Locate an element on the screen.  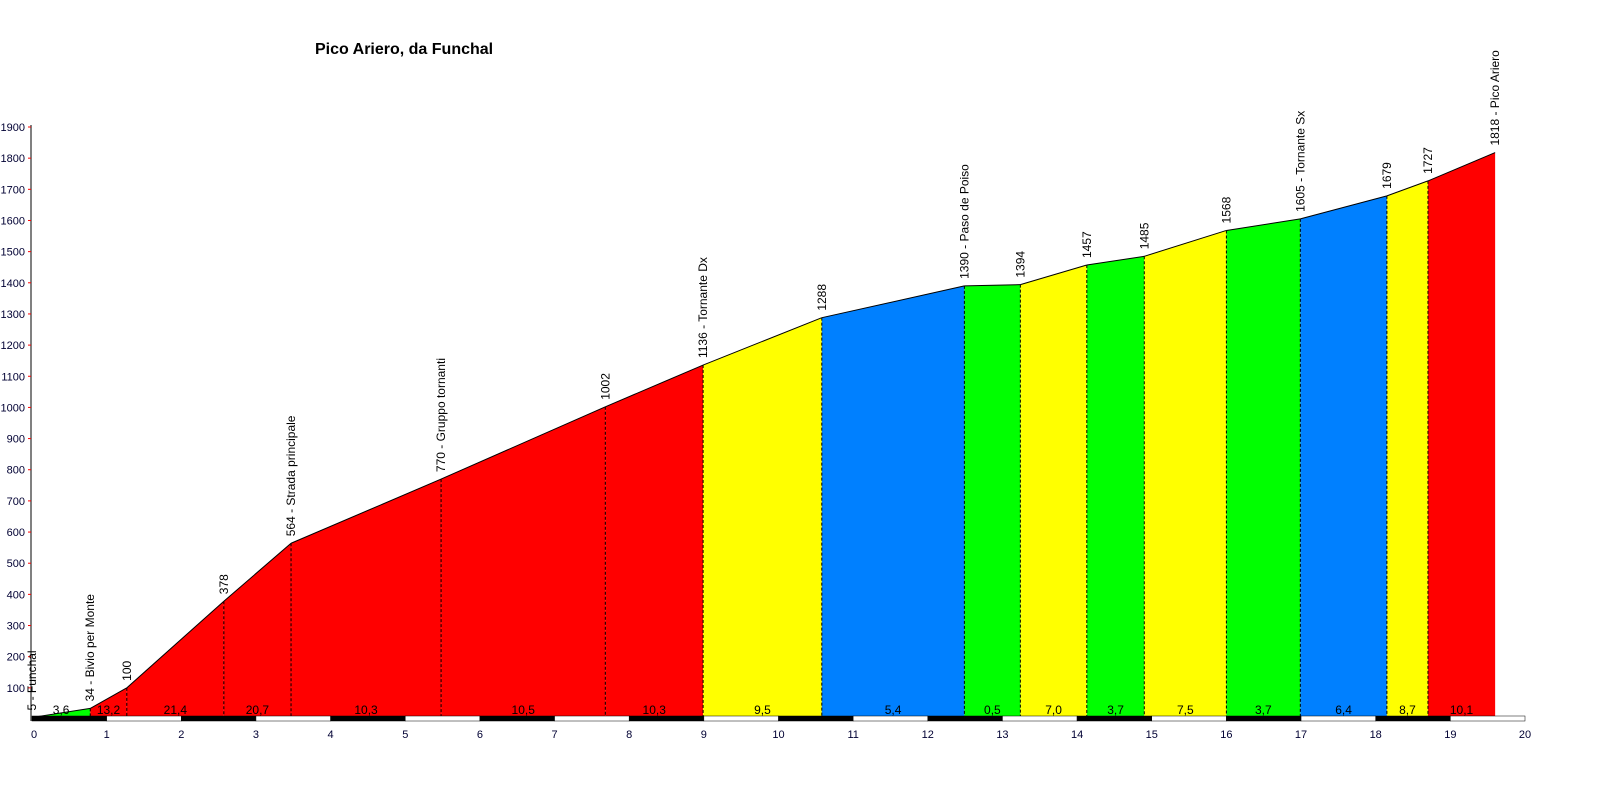
y-tick-label: 1900 is located at coordinates (13, 128).